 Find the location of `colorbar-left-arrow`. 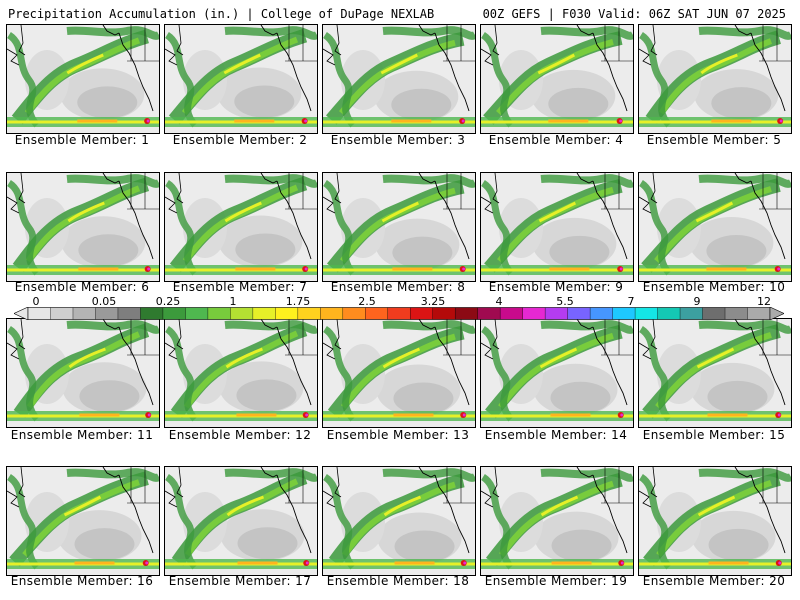

colorbar-left-arrow is located at coordinates (21, 313).